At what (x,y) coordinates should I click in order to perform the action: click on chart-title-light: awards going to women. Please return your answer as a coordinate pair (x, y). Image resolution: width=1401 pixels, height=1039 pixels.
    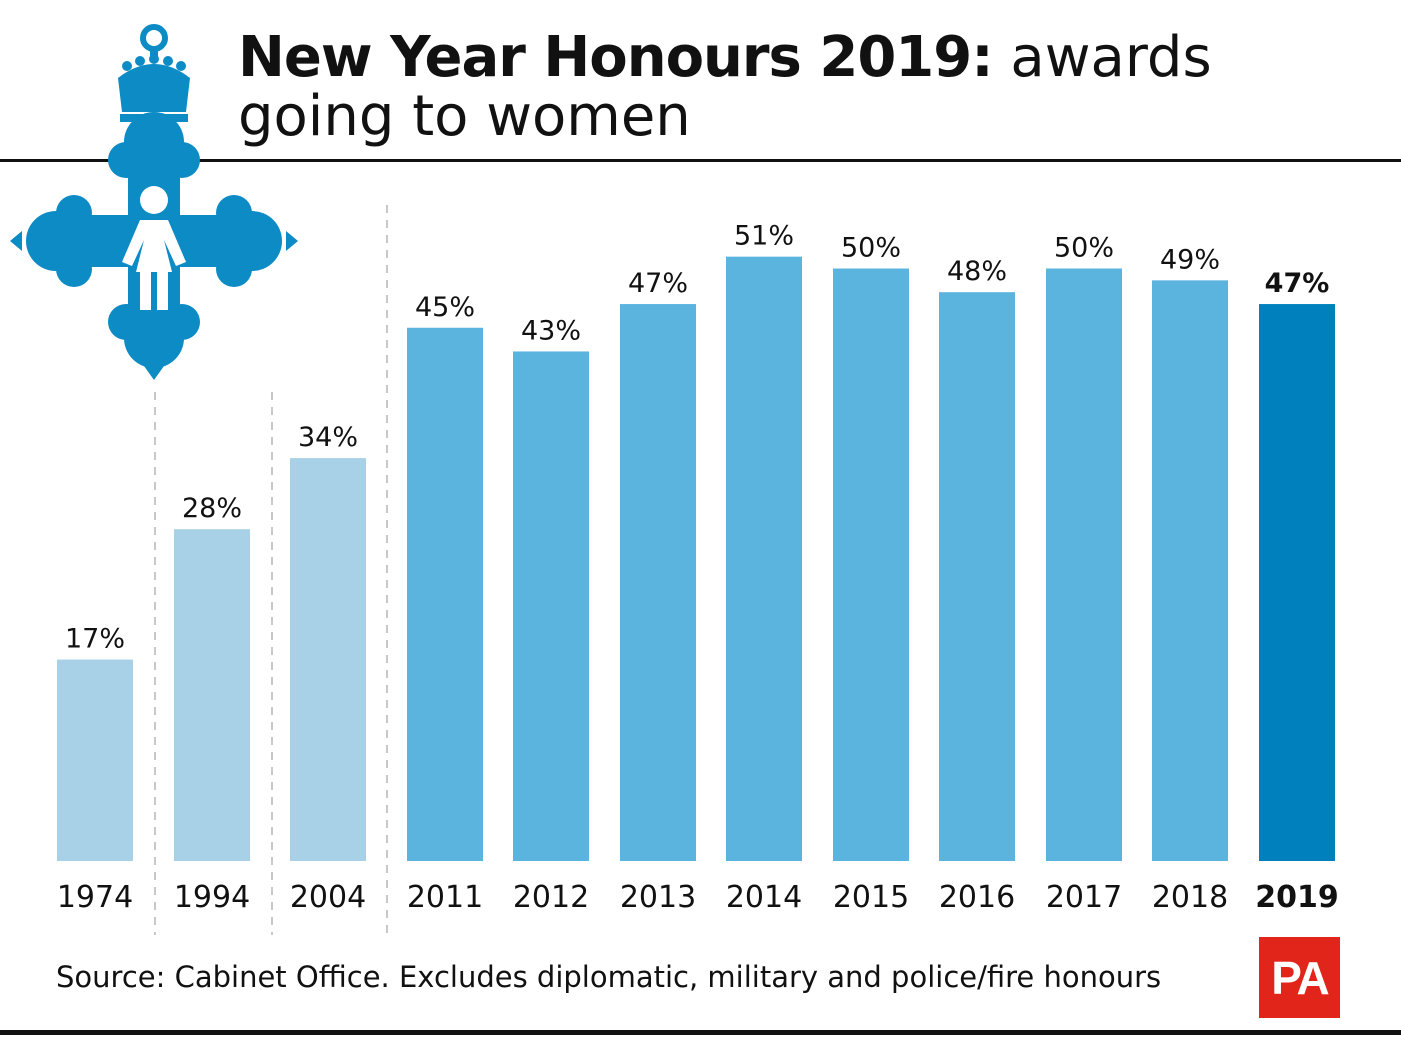
    Looking at the image, I should click on (725, 87).